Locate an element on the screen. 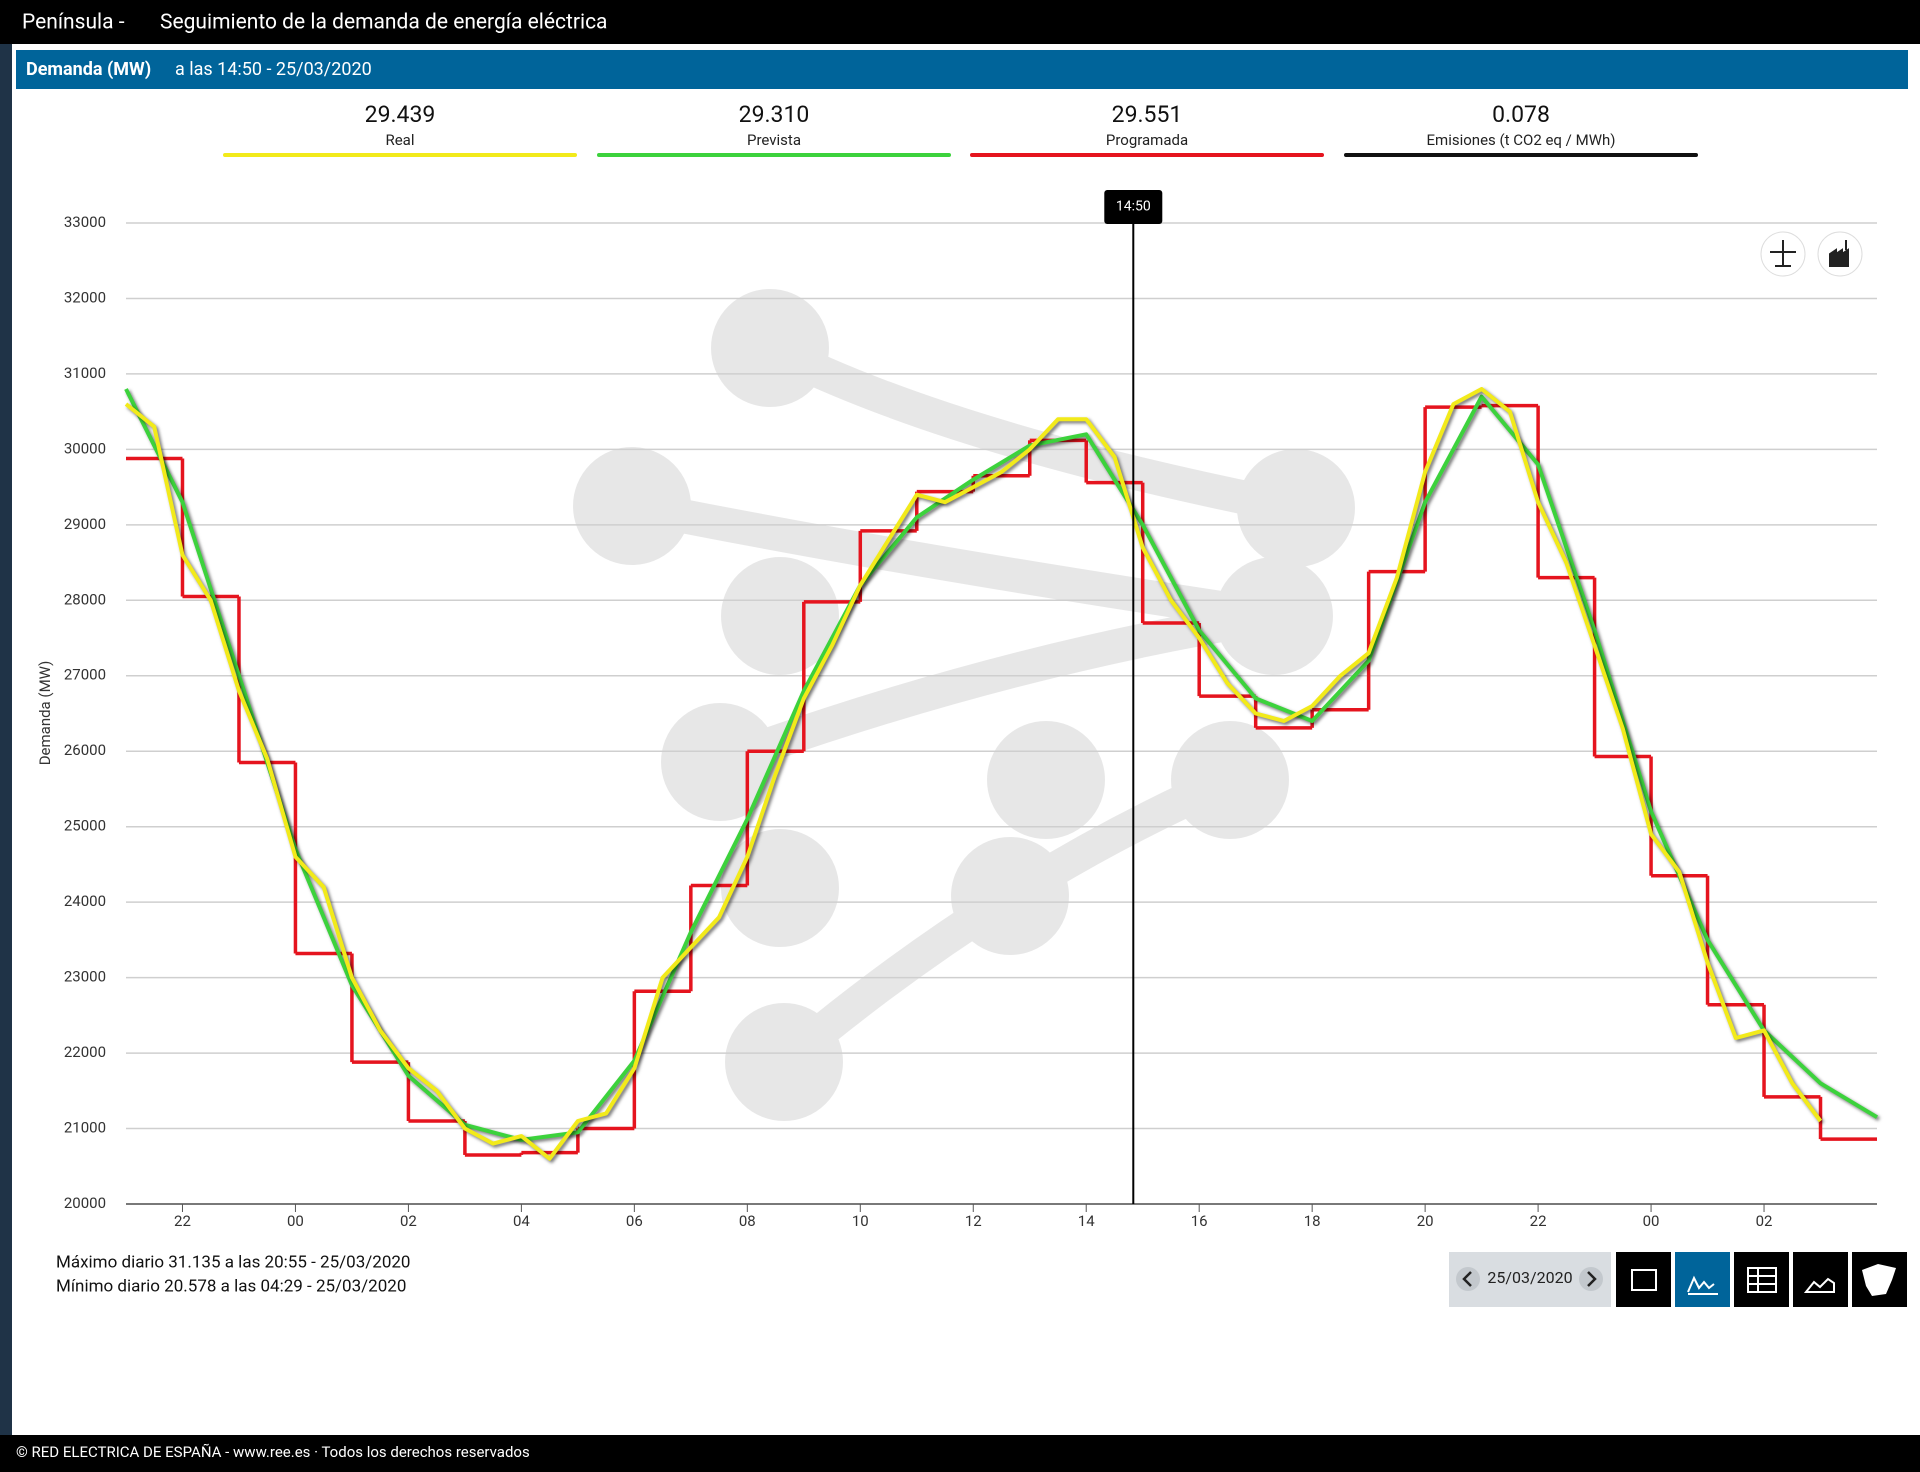 The height and width of the screenshot is (1472, 1920). card-label: Emisiones (t CO2 eq / MWh) is located at coordinates (1521, 140).